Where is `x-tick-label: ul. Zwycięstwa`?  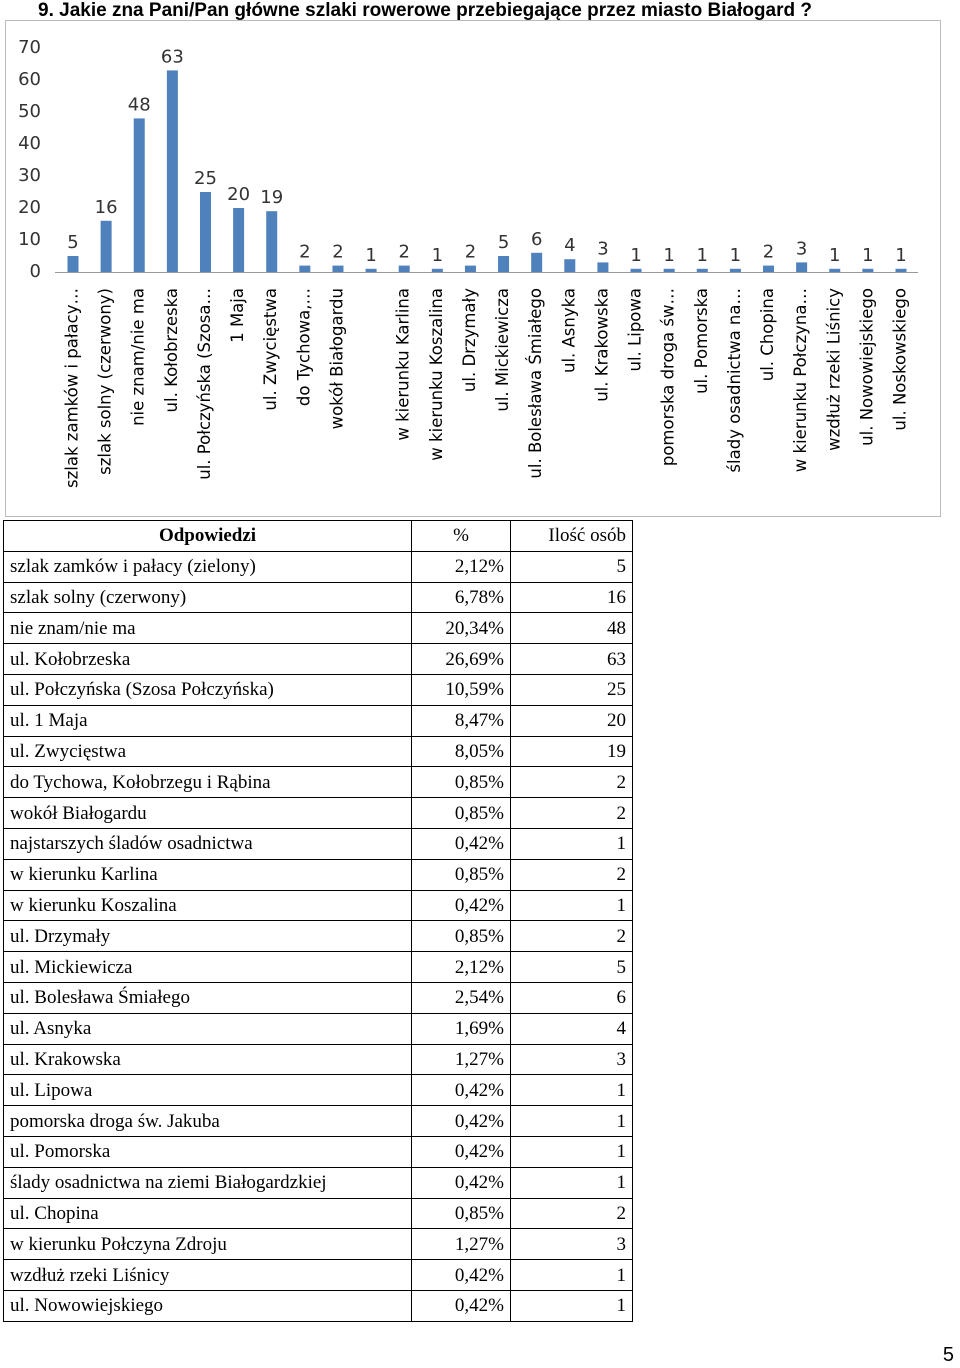
x-tick-label: ul. Zwycięstwa is located at coordinates (270, 349).